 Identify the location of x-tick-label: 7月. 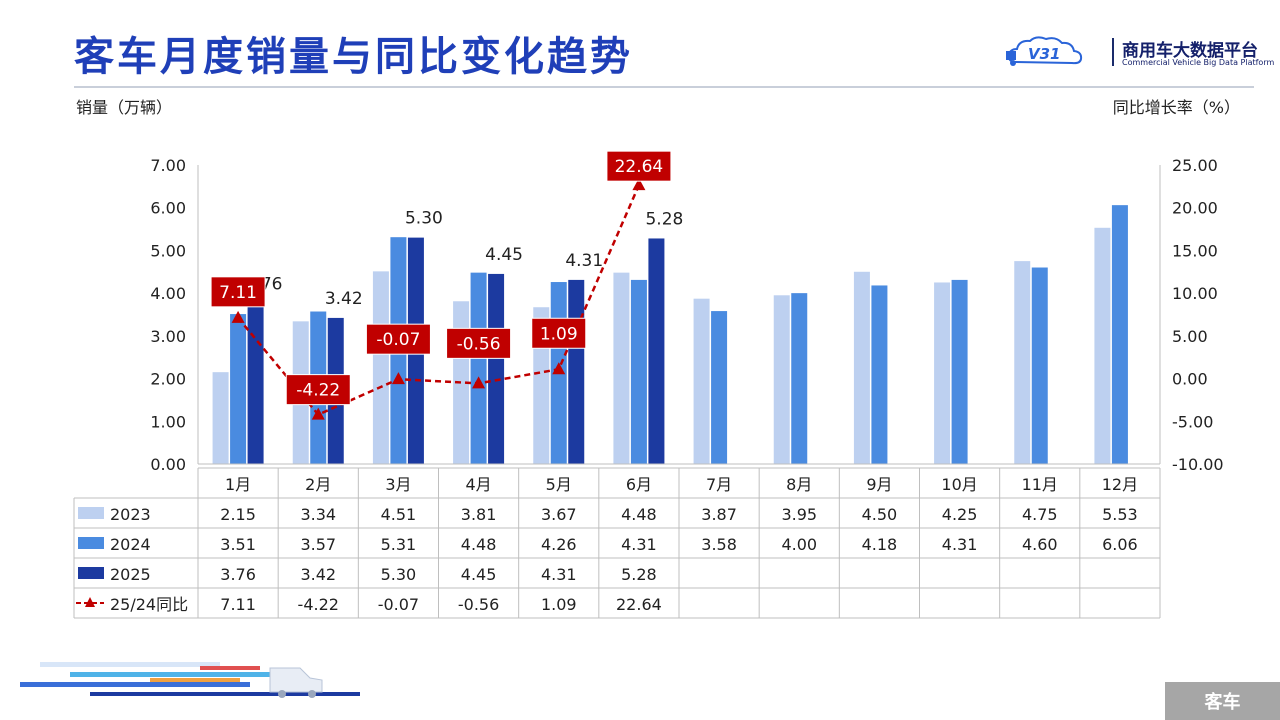
(719, 484).